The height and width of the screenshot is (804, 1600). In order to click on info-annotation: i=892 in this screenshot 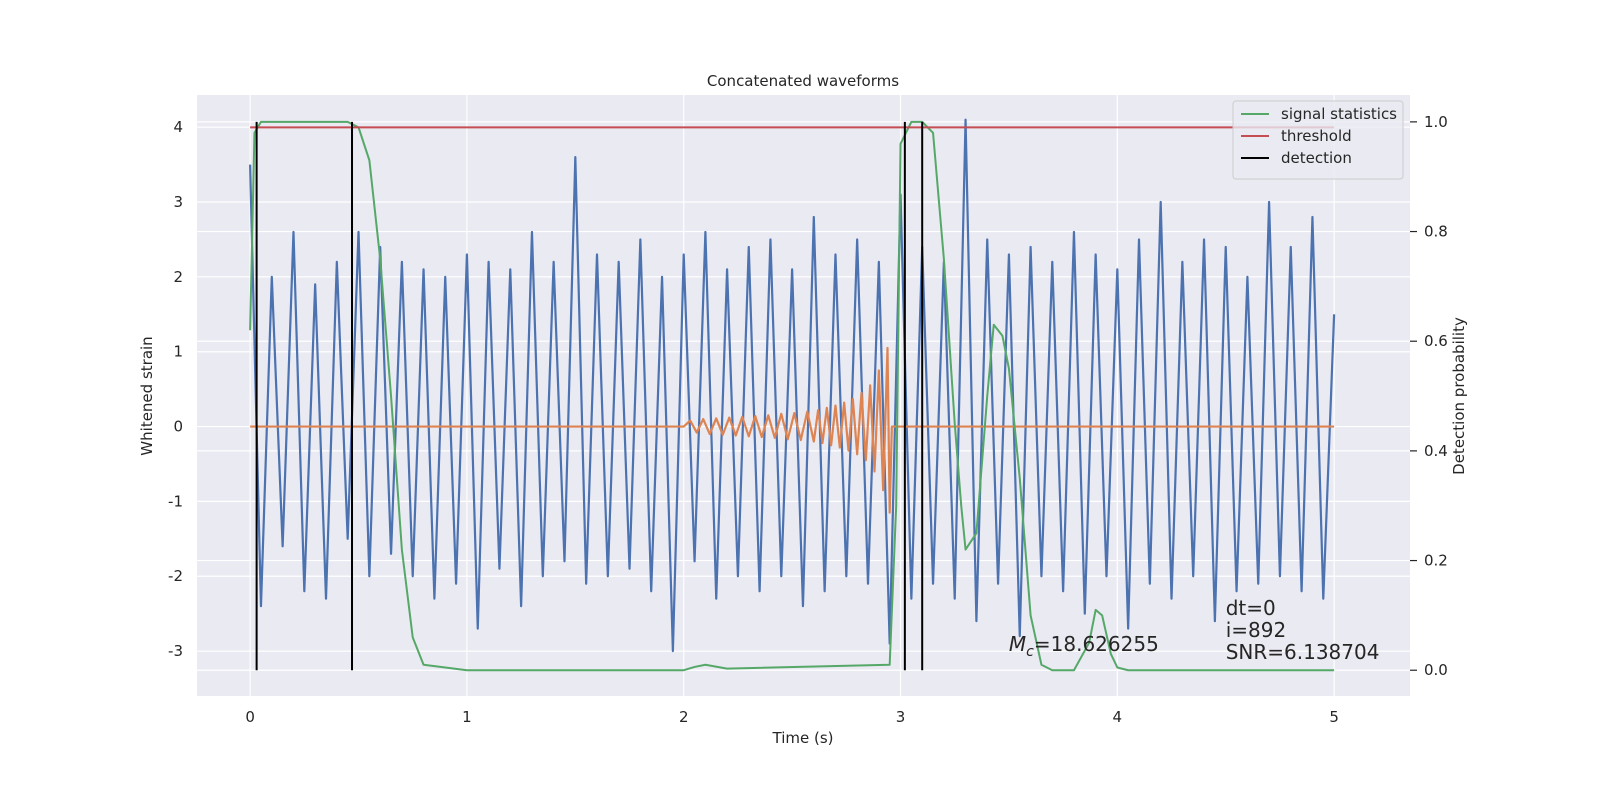, I will do `click(1256, 630)`.